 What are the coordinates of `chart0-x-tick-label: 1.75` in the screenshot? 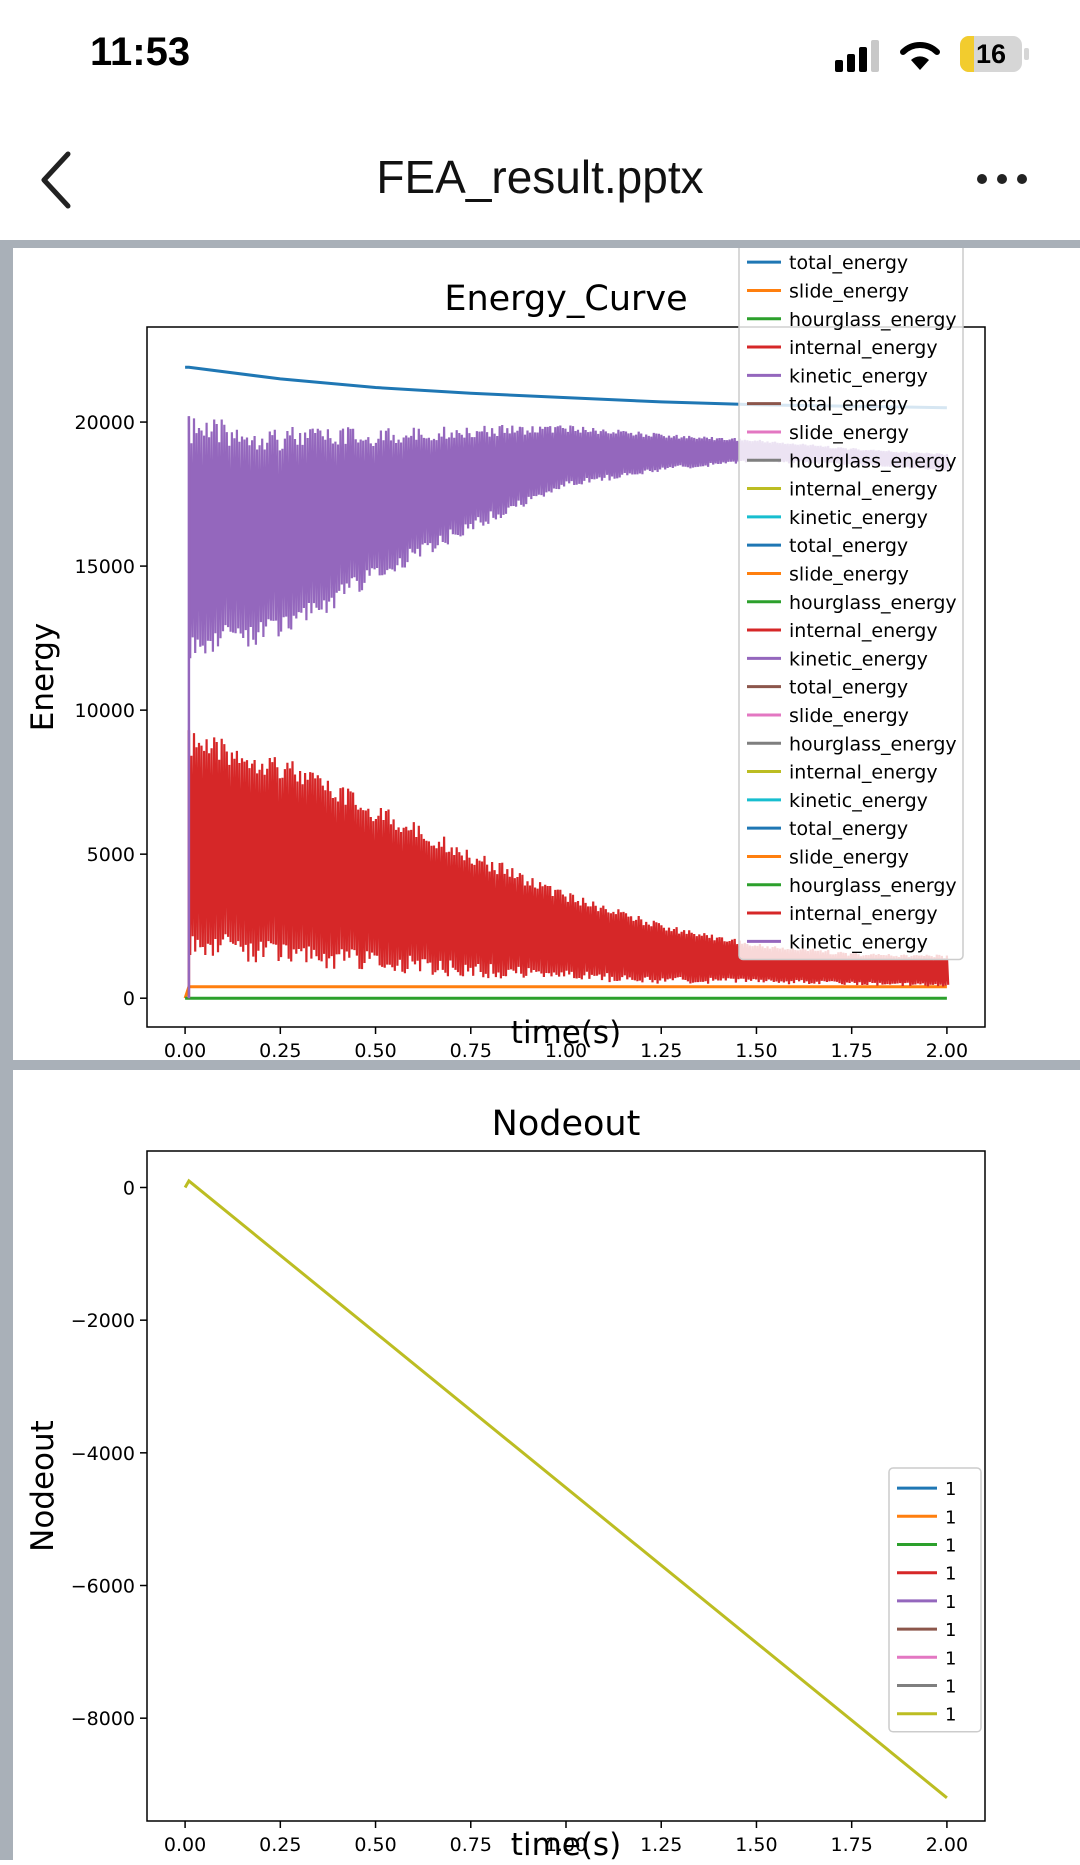 It's located at (852, 1050).